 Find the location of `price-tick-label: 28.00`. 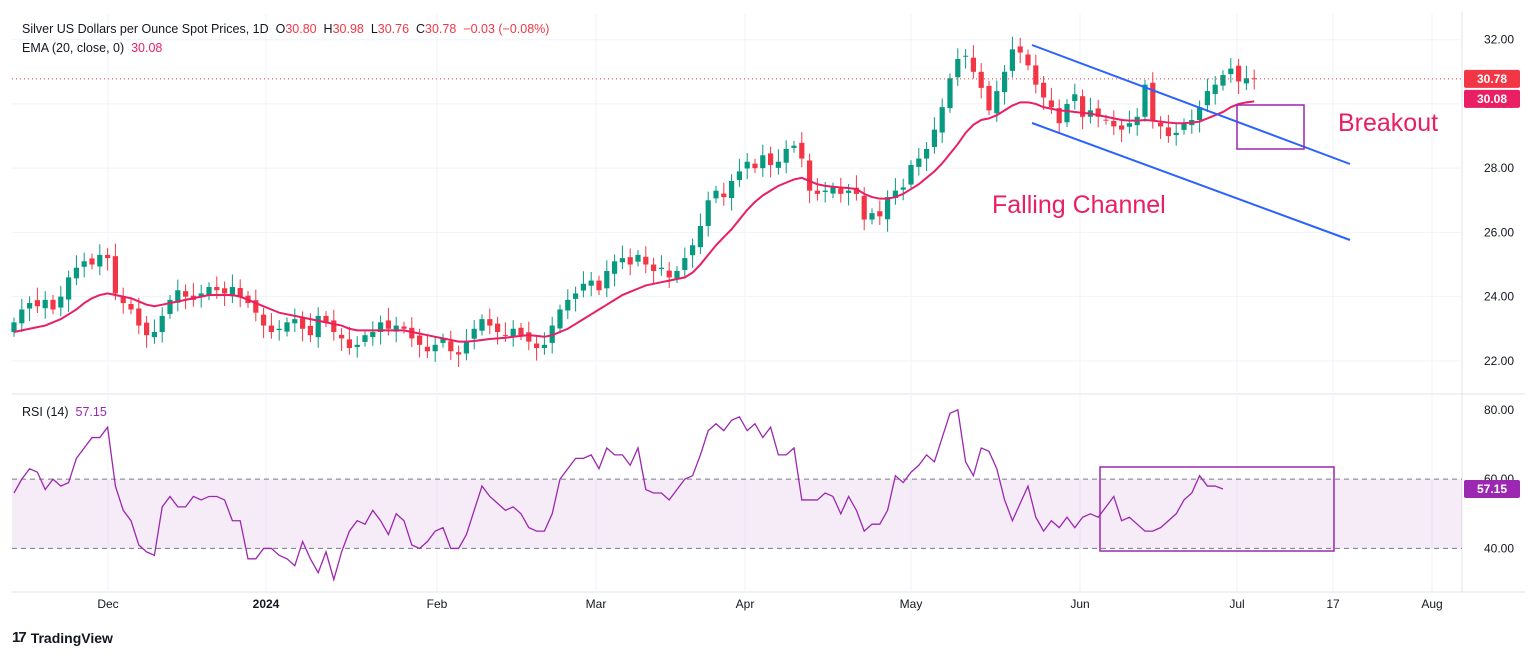

price-tick-label: 28.00 is located at coordinates (1499, 168).